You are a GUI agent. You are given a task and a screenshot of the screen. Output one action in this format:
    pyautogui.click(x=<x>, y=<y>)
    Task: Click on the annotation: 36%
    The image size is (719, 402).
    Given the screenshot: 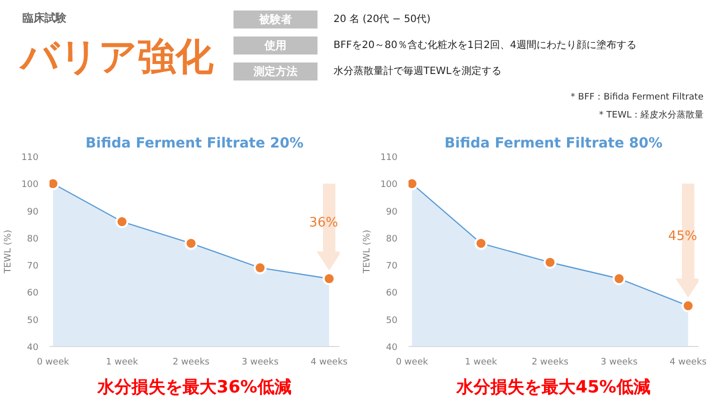 What is the action you would take?
    pyautogui.click(x=323, y=223)
    